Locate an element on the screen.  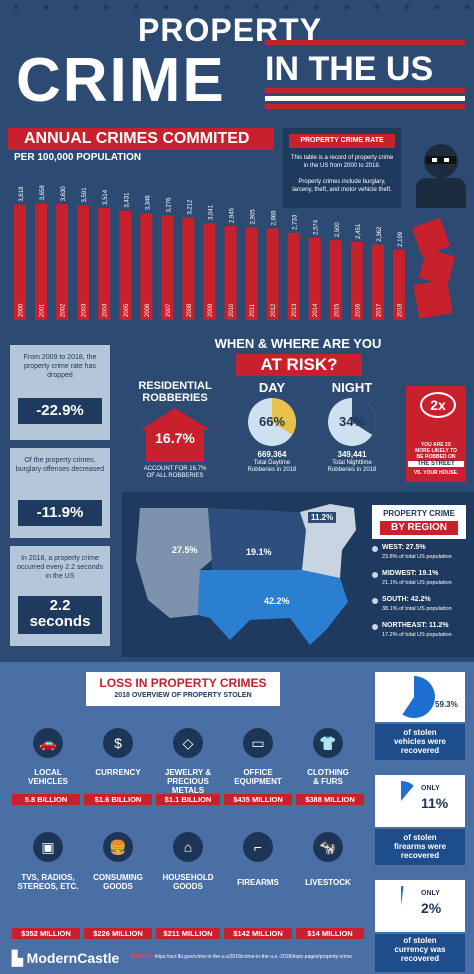
house-shape is located at coordinates (175, 435).